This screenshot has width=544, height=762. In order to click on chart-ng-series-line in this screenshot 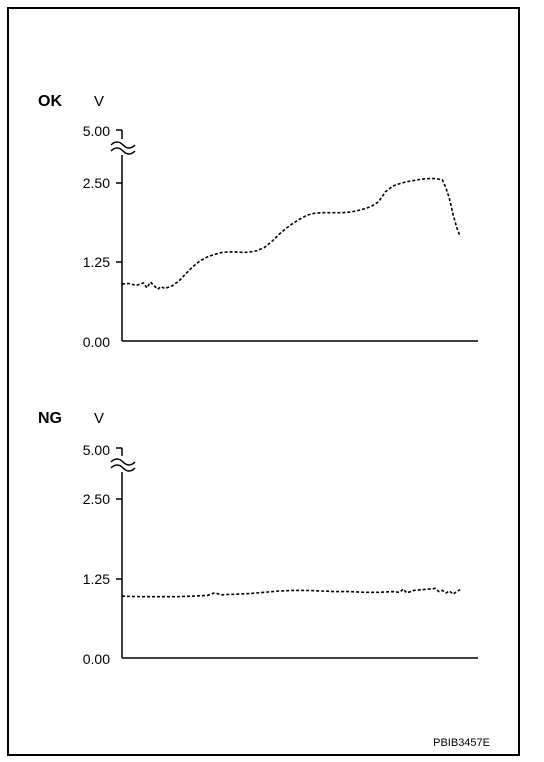, I will do `click(291, 592)`.